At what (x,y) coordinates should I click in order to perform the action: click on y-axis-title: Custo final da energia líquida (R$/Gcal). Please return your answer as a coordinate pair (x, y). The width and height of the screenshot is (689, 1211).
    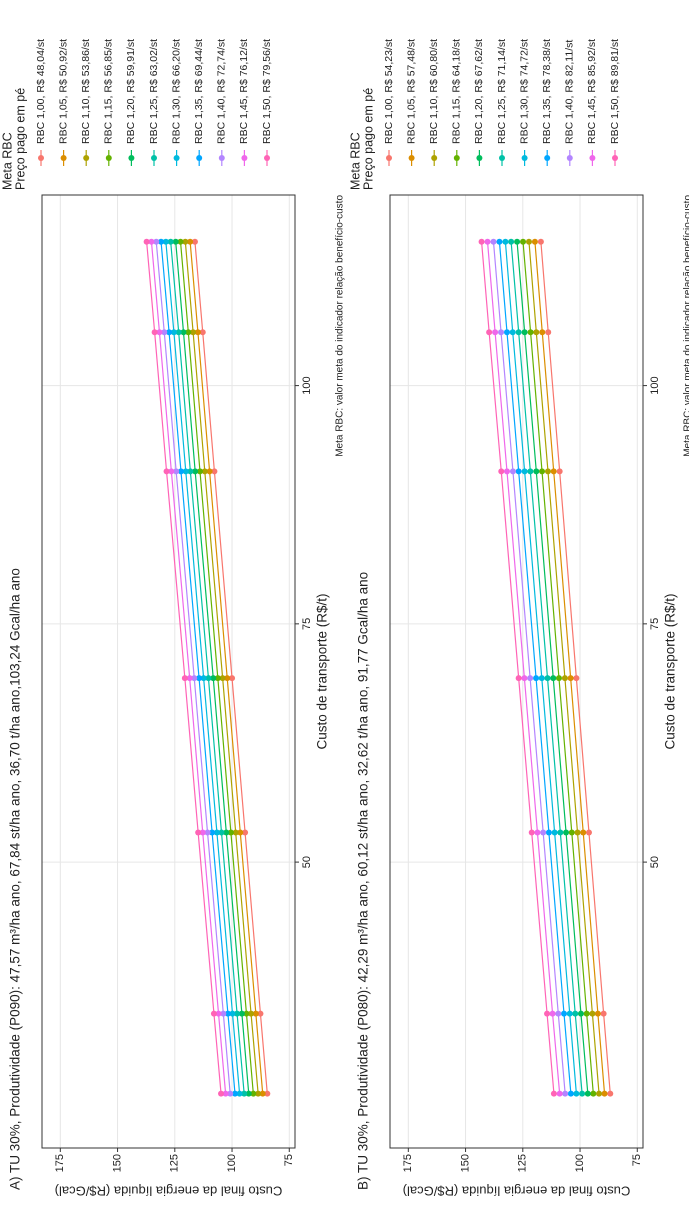
    Looking at the image, I should click on (517, 1191).